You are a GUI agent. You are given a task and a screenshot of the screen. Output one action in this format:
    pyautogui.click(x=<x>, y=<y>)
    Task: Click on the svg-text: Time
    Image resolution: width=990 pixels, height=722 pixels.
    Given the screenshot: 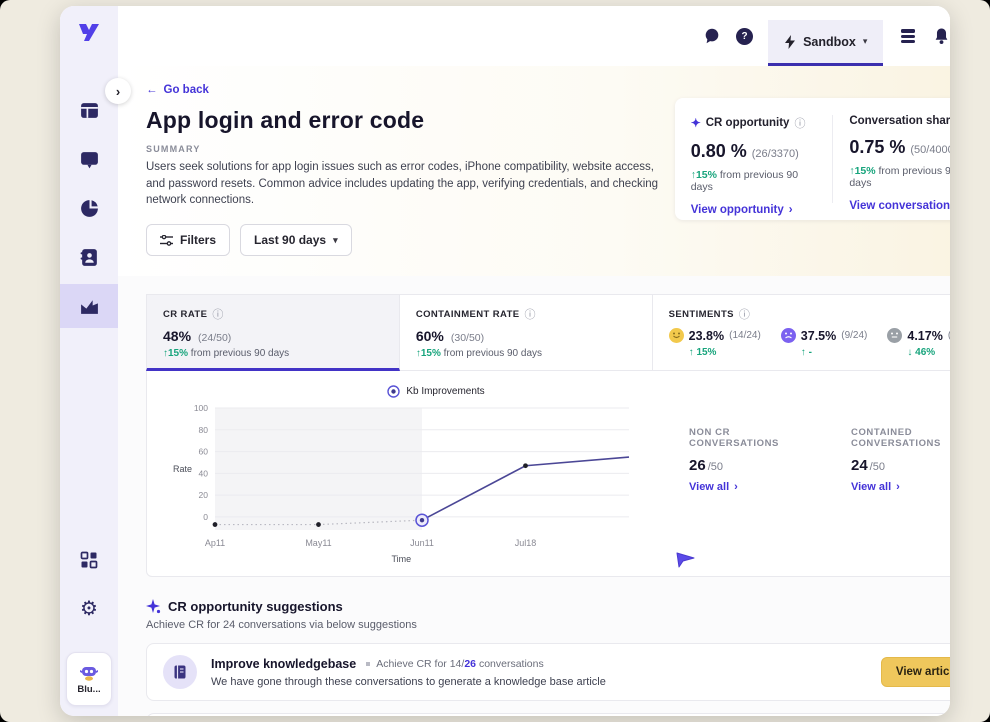 What is the action you would take?
    pyautogui.click(x=401, y=559)
    